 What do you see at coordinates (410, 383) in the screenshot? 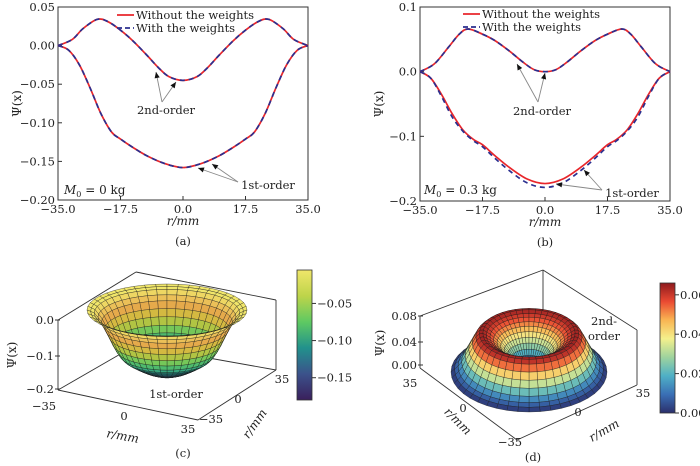
I see `x-tick-label: 35` at bounding box center [410, 383].